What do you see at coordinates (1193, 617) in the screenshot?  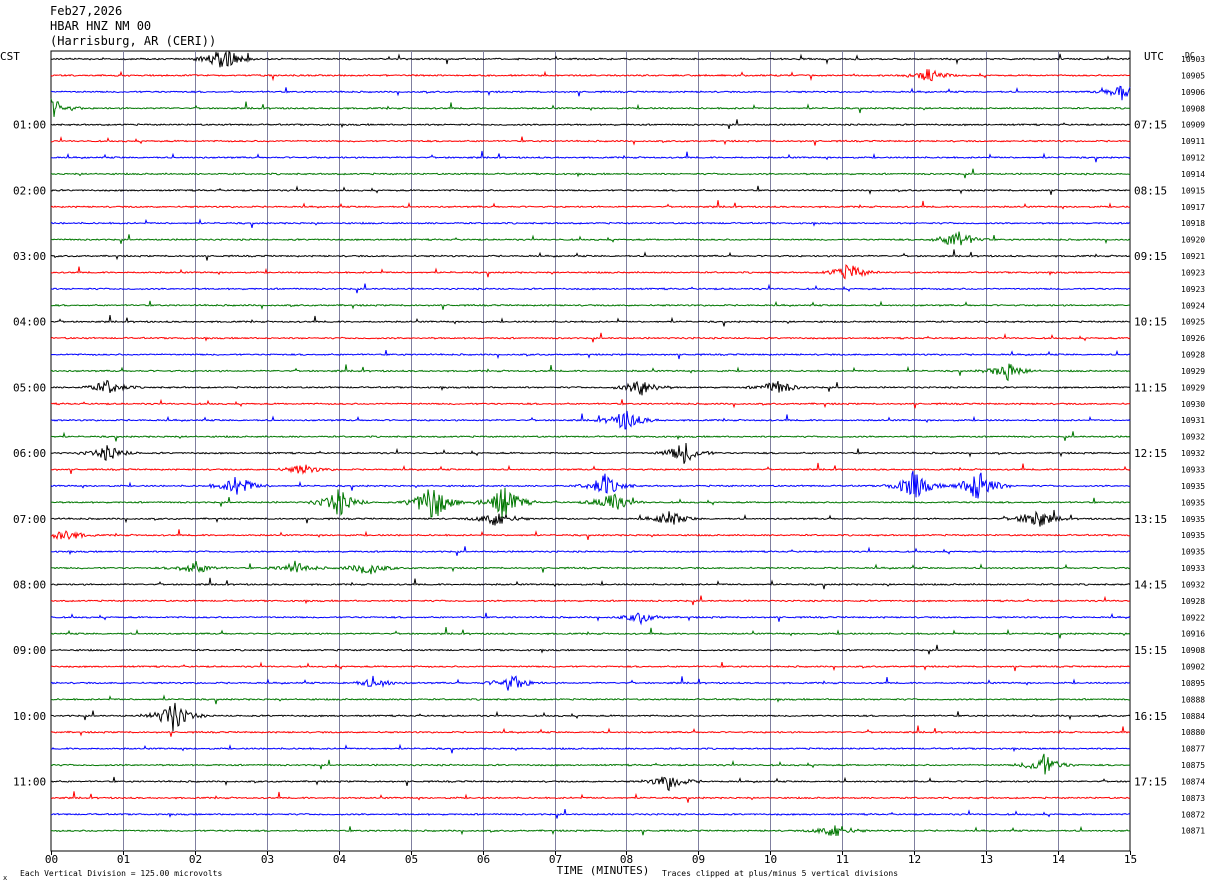 I see `dc-offset-label: 10922` at bounding box center [1193, 617].